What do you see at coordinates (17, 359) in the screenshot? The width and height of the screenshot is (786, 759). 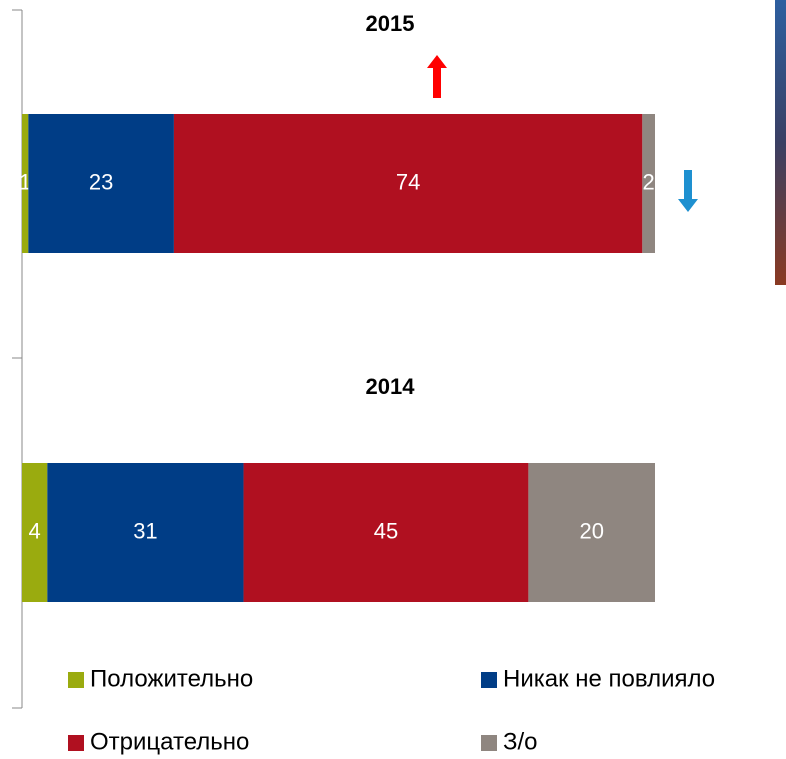 I see `category-axis` at bounding box center [17, 359].